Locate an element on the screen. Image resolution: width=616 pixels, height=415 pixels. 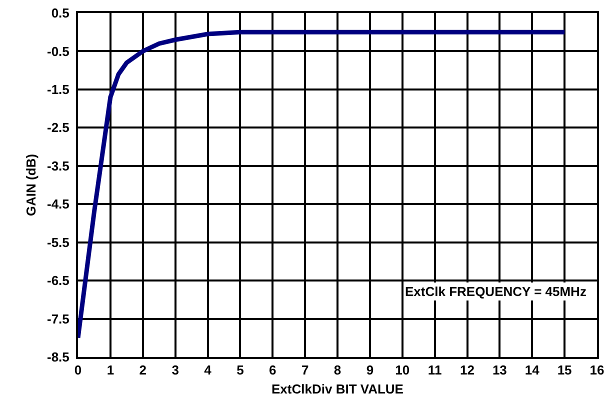
y-tick-label: -5.5 is located at coordinates (58, 242).